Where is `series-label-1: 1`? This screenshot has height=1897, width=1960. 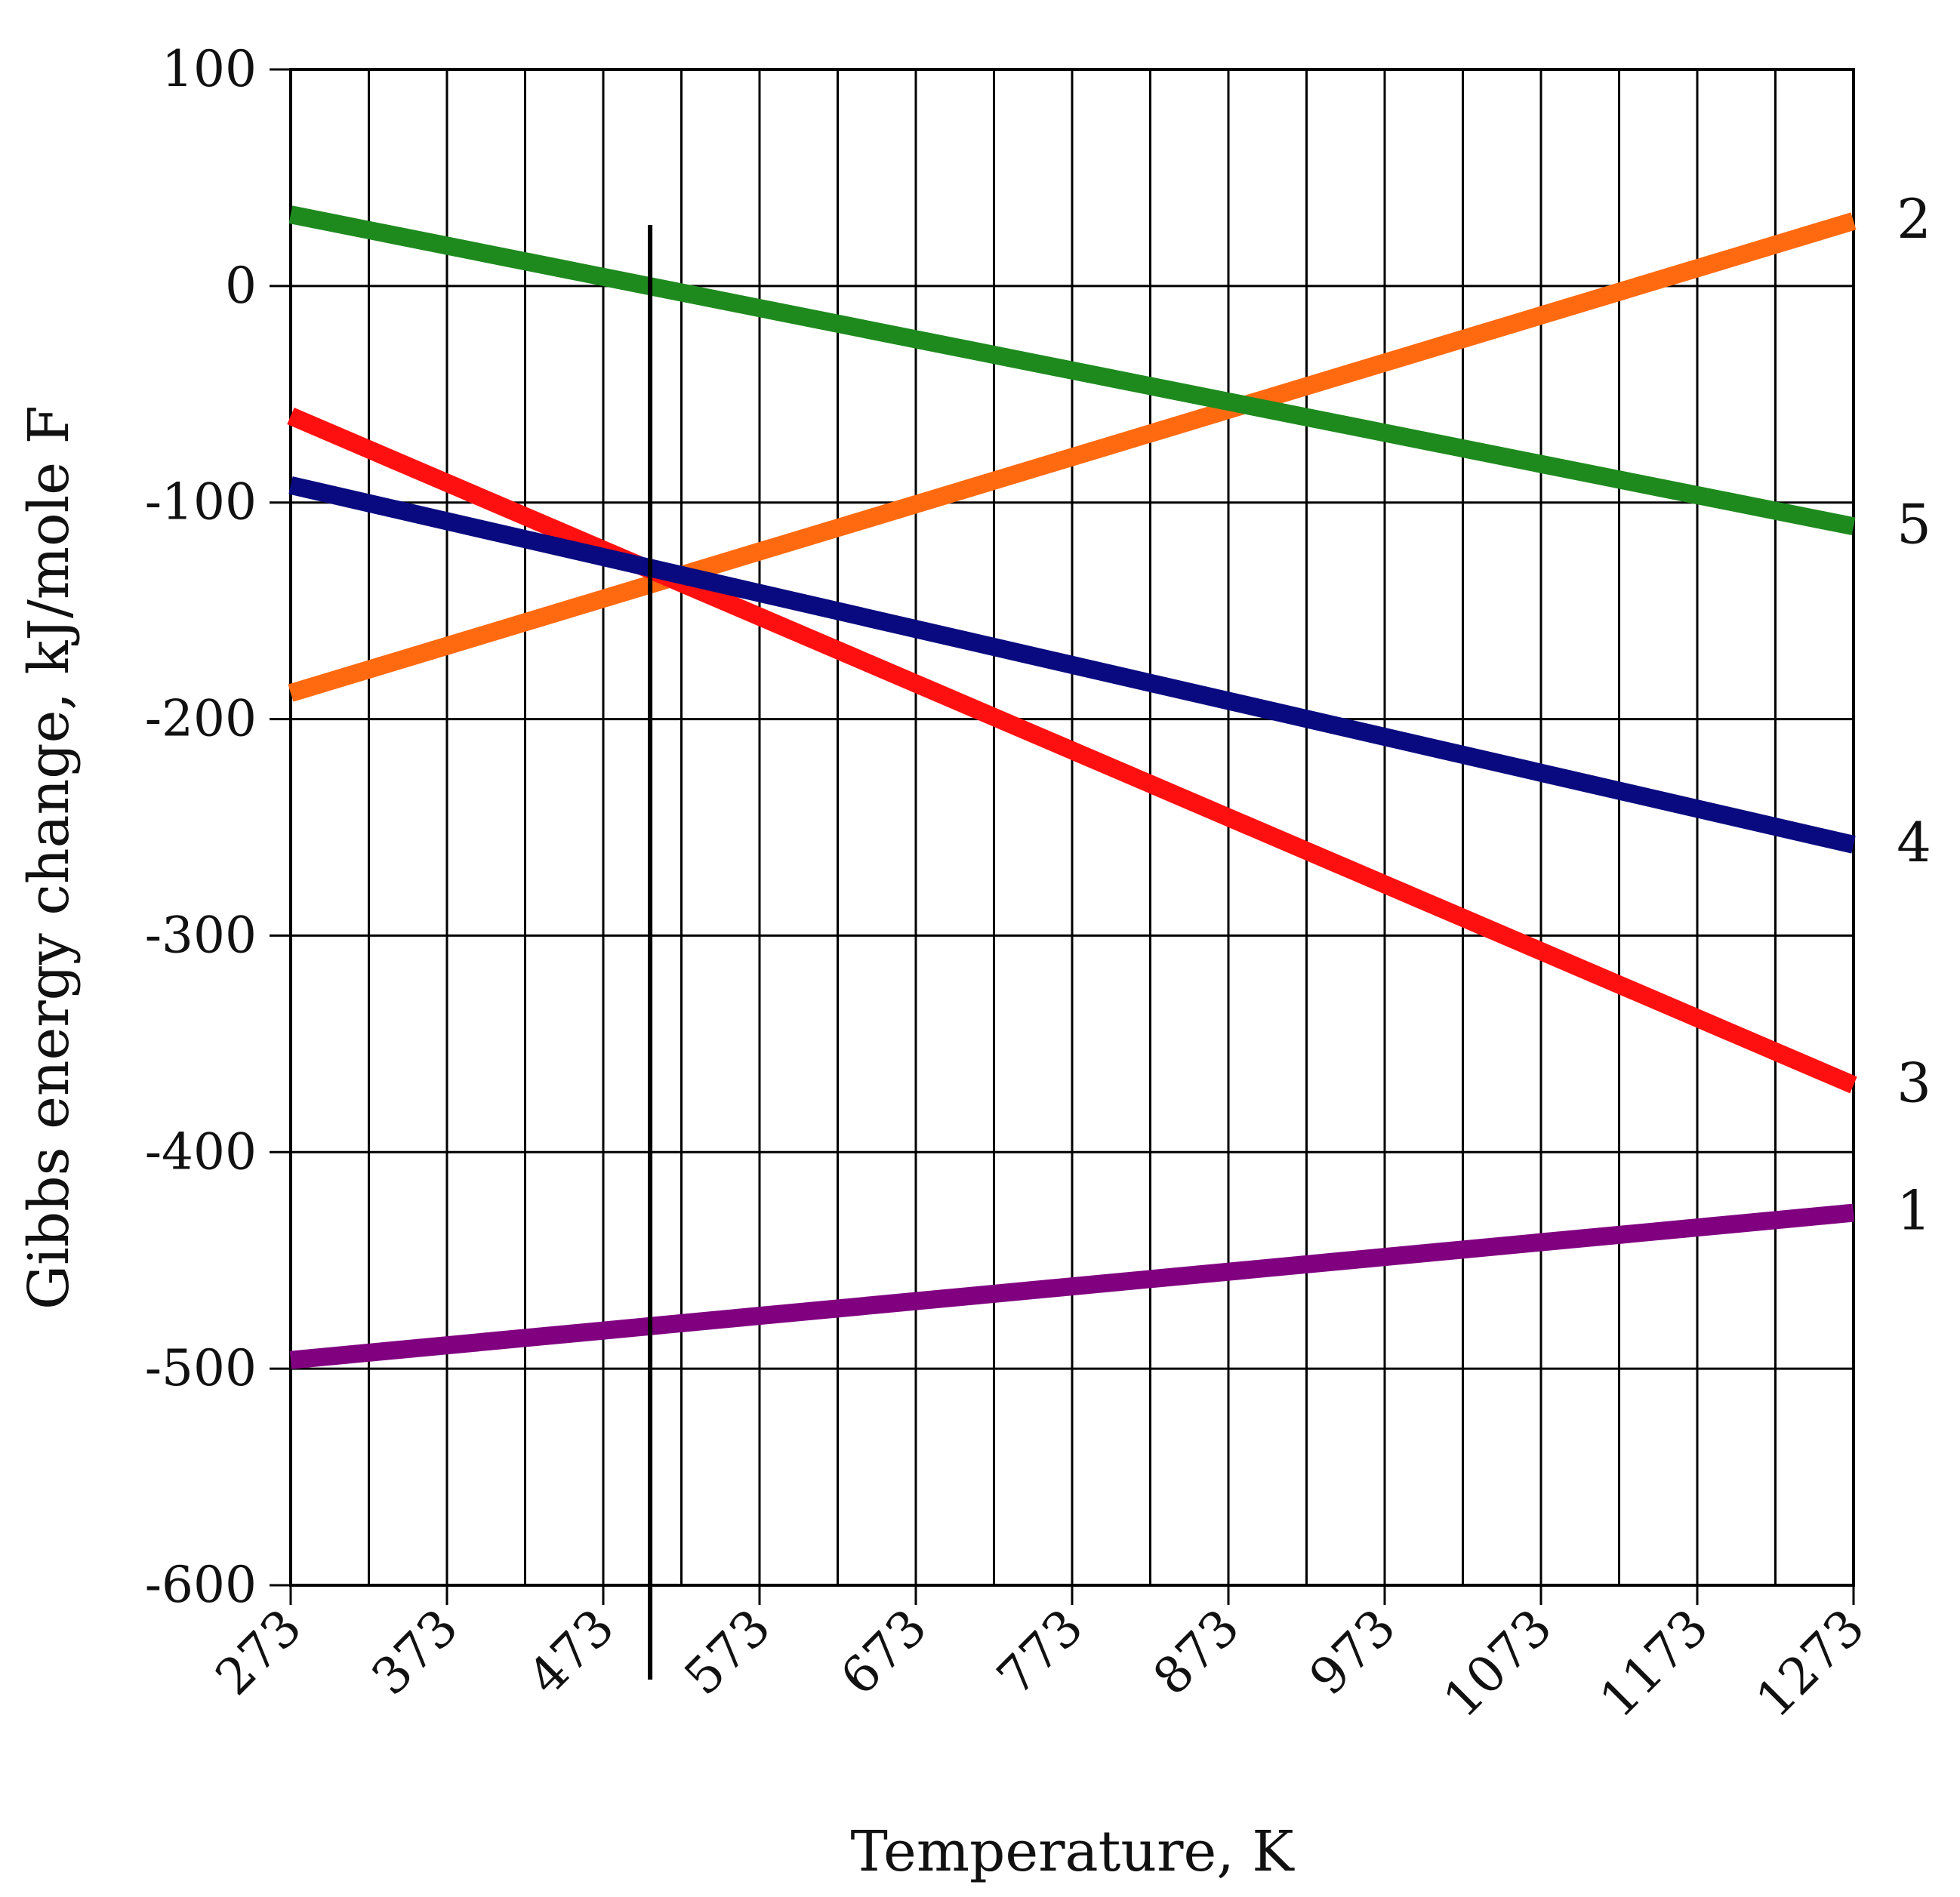
series-label-1: 1 is located at coordinates (1914, 1211).